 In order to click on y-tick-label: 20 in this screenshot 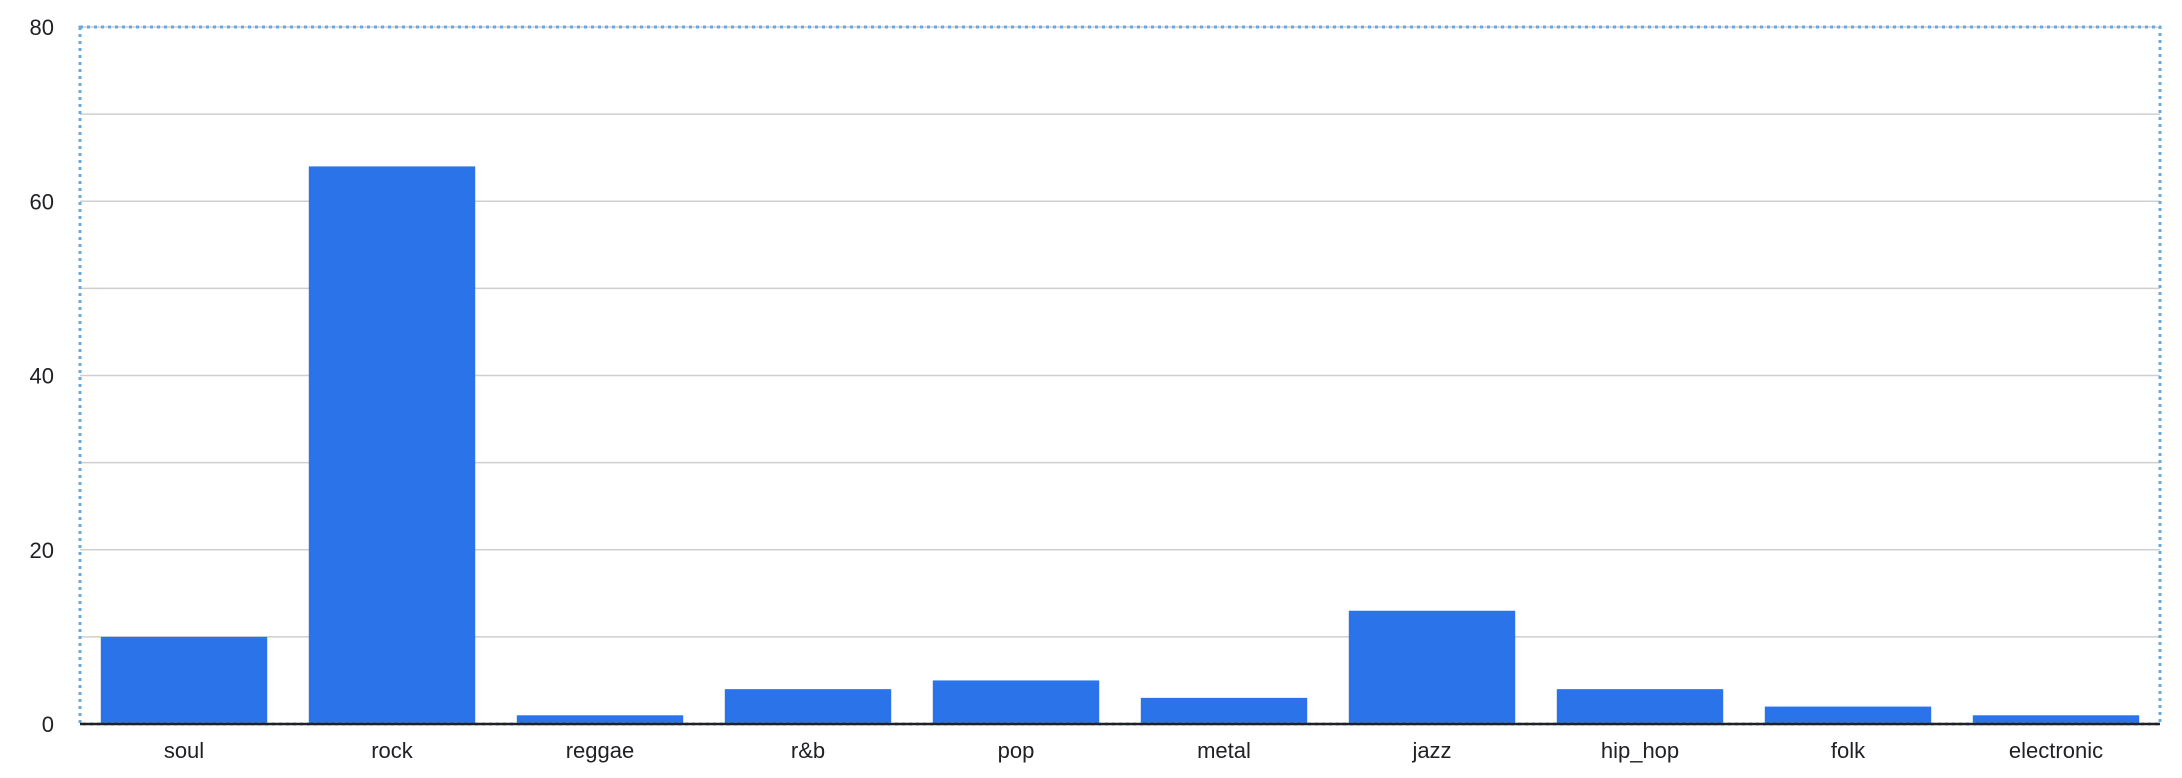, I will do `click(42, 550)`.